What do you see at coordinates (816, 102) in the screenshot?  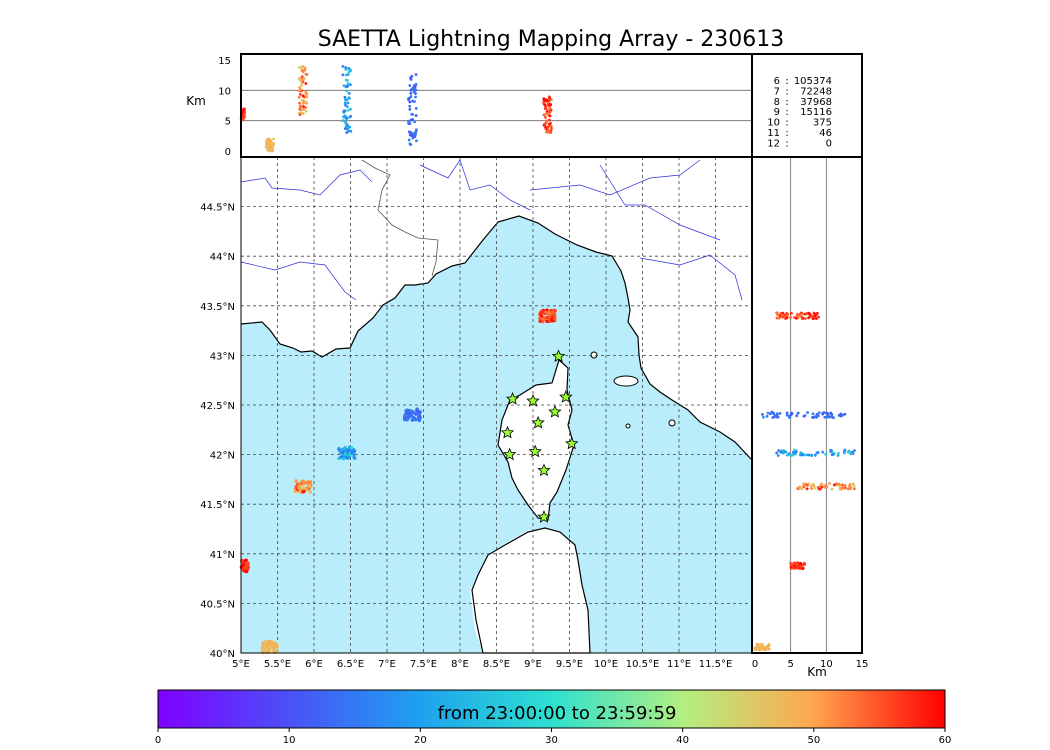 I see `station-count-value: 37968` at bounding box center [816, 102].